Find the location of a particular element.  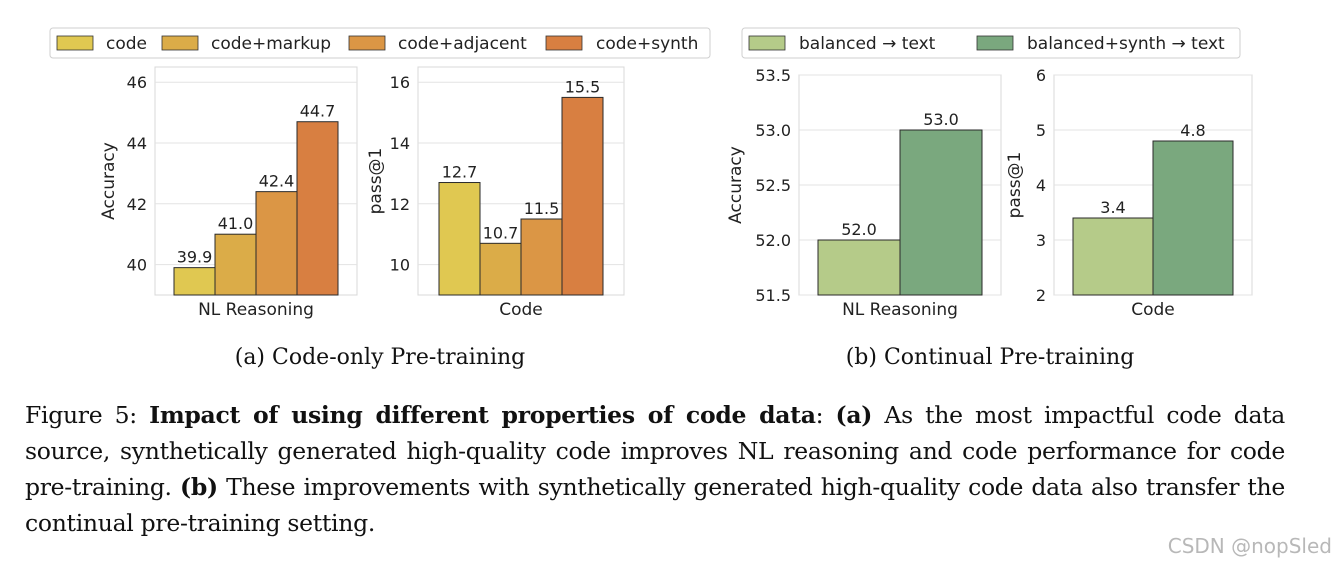

bar-value-label: 10.7 is located at coordinates (501, 232).